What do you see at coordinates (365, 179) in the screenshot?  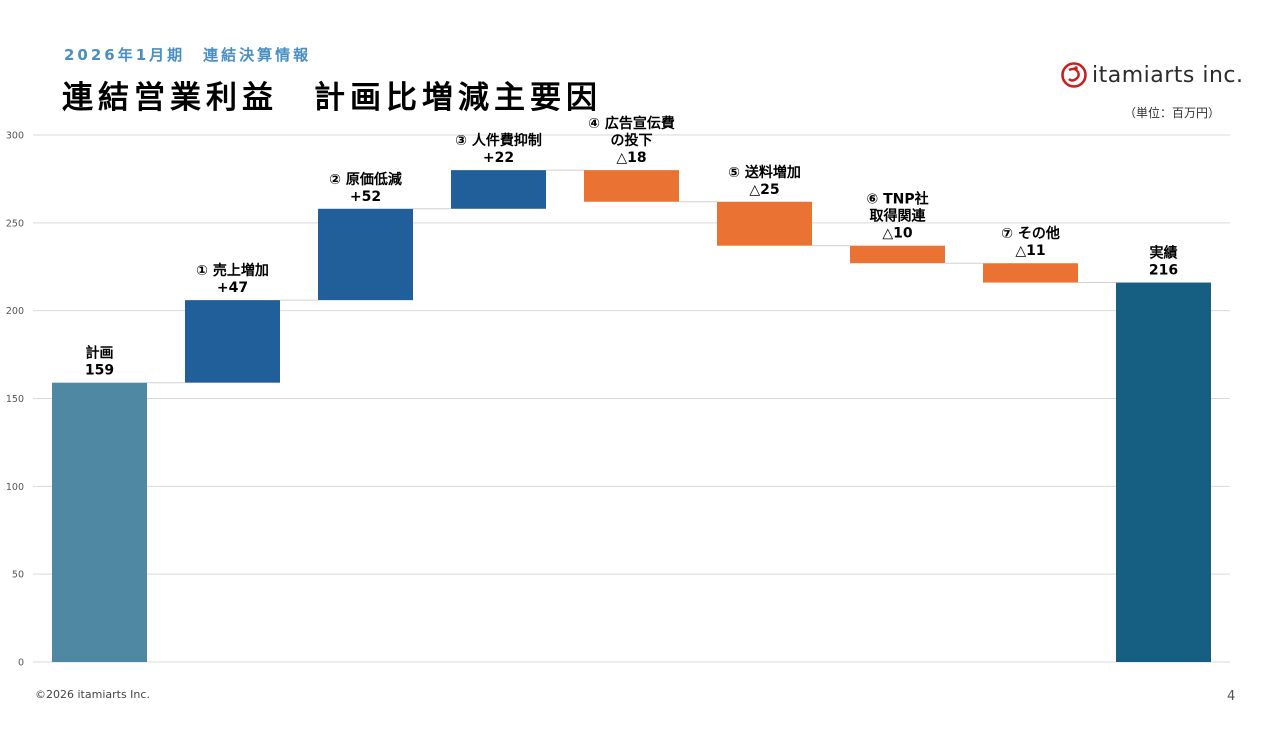 I see `category-label: ② 原価低減` at bounding box center [365, 179].